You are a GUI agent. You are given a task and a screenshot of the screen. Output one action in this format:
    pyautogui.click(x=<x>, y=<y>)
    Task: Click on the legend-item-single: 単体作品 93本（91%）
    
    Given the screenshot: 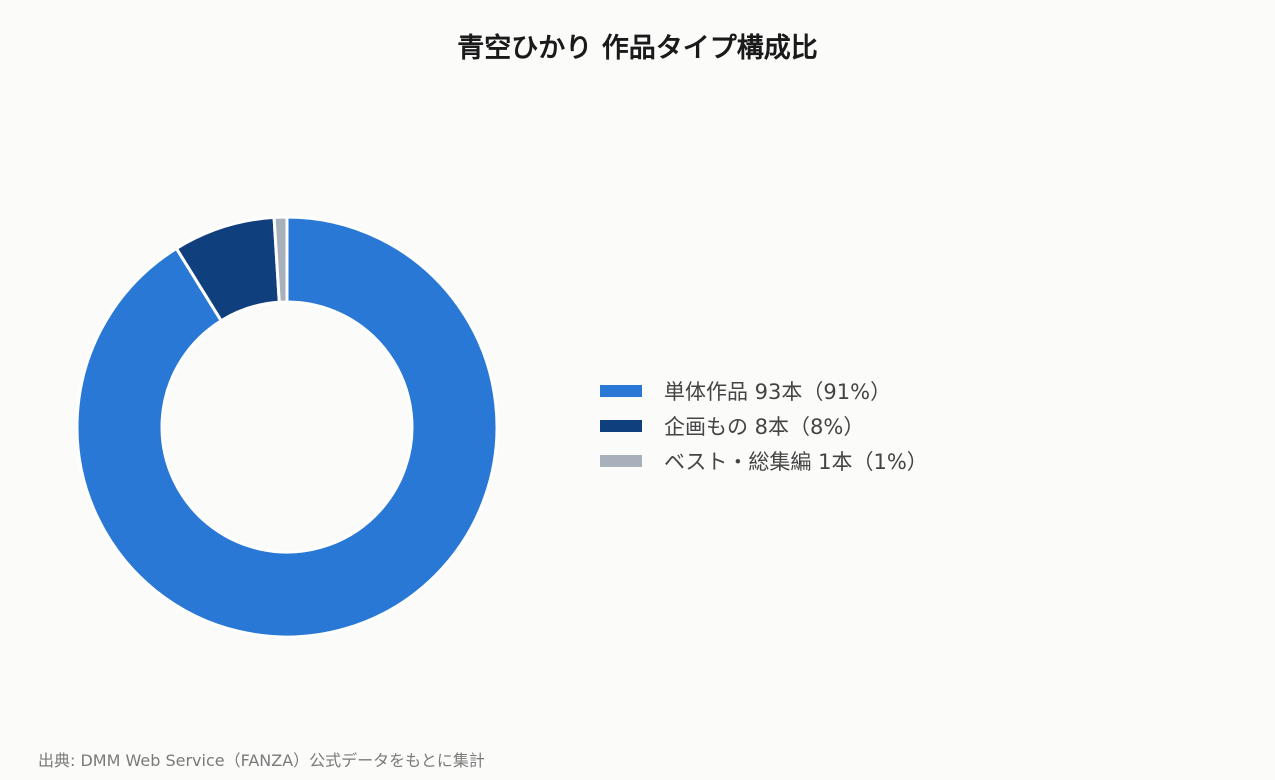 What is the action you would take?
    pyautogui.click(x=764, y=390)
    